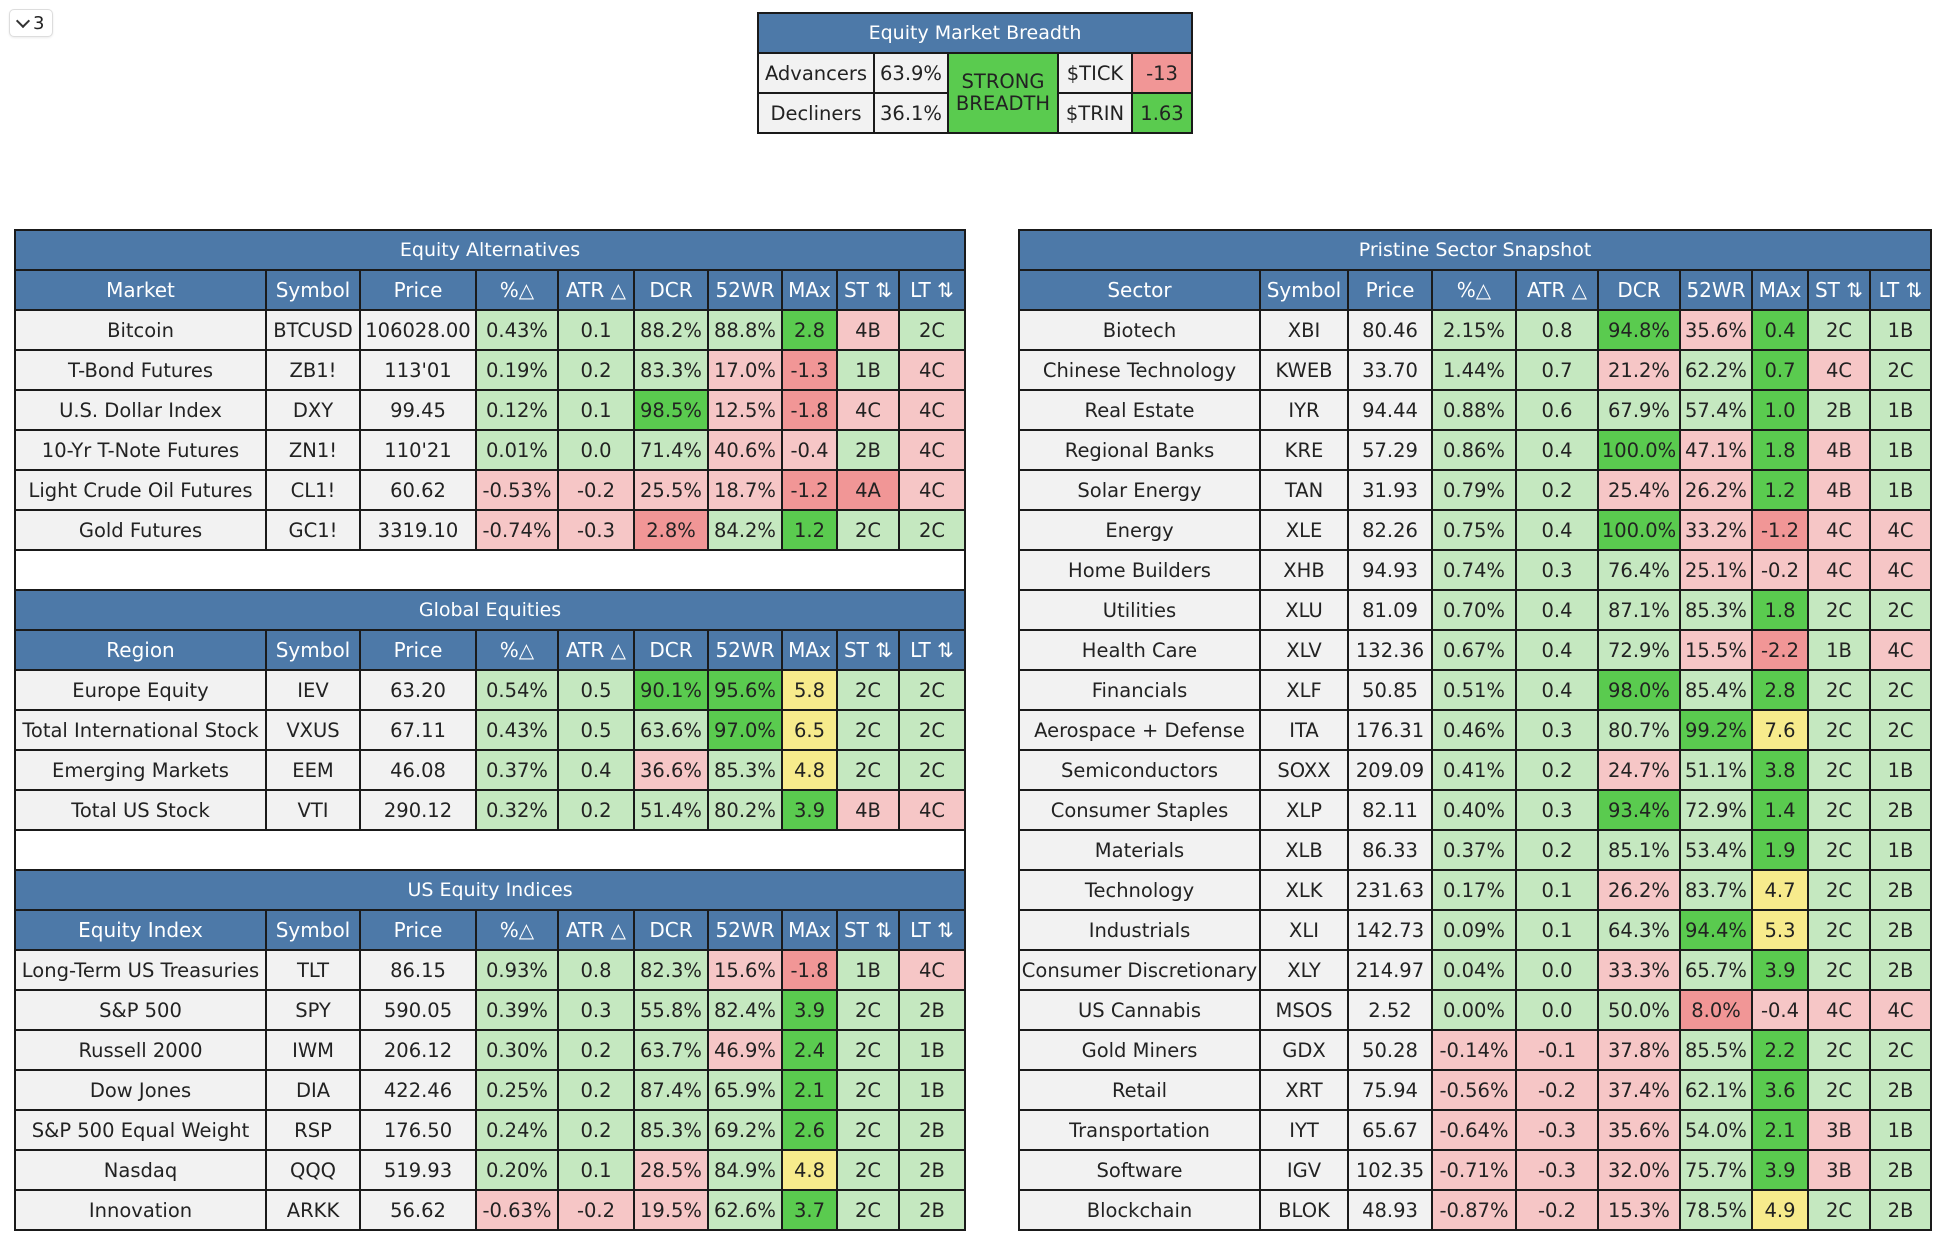  Describe the element at coordinates (1390, 890) in the screenshot. I see `cell-price: 231.63` at that location.